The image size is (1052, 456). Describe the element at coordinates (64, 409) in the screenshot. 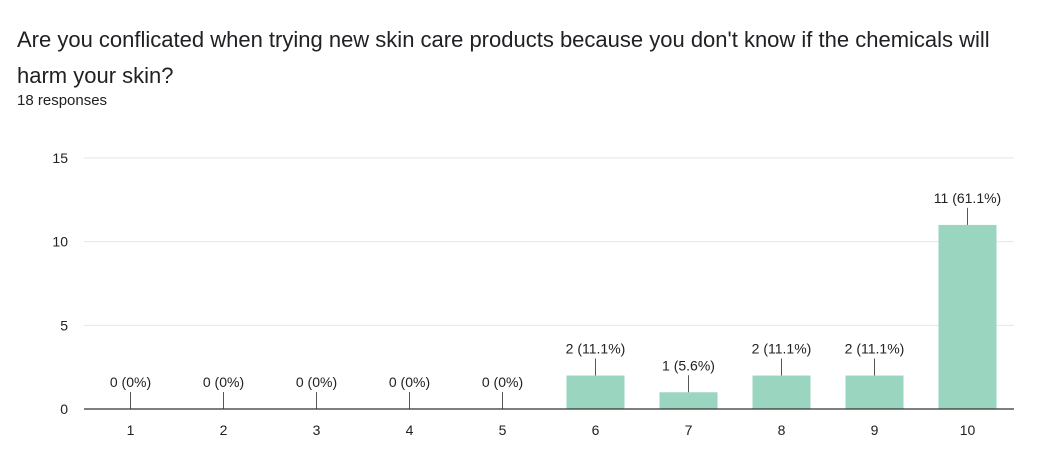

I see `y-tick-label: 0` at that location.